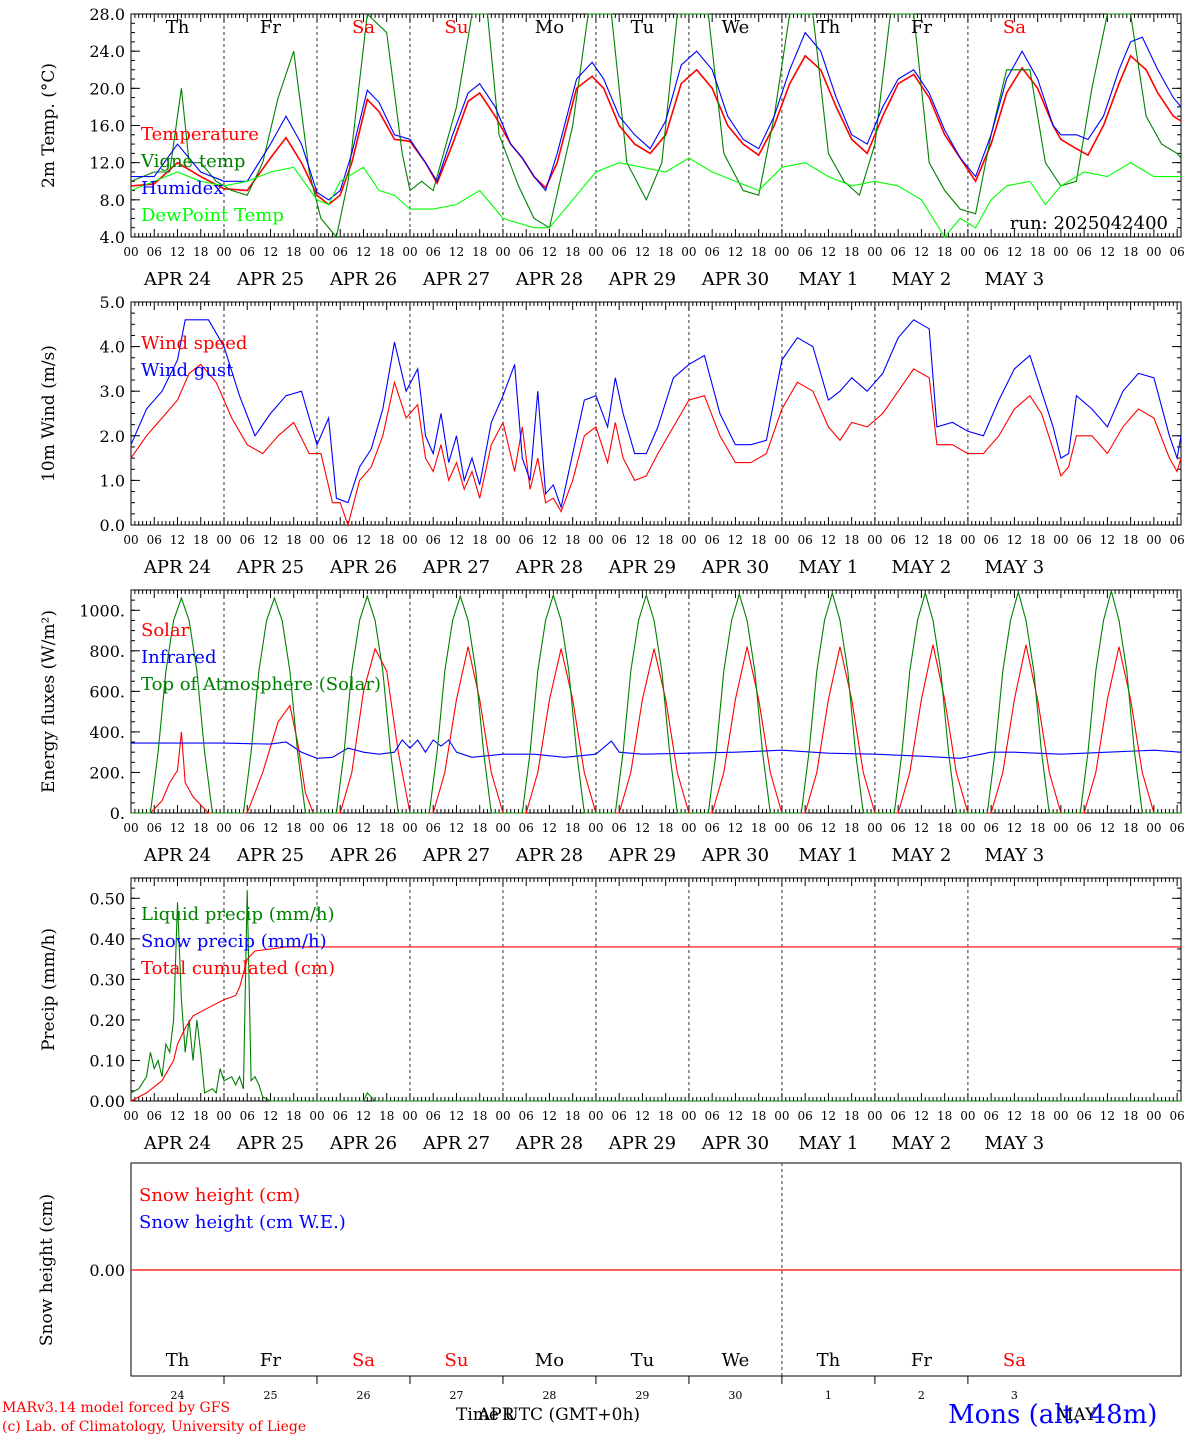 Image resolution: width=1194 pixels, height=1440 pixels. What do you see at coordinates (200, 134) in the screenshot?
I see `legend-temperature: Temperature` at bounding box center [200, 134].